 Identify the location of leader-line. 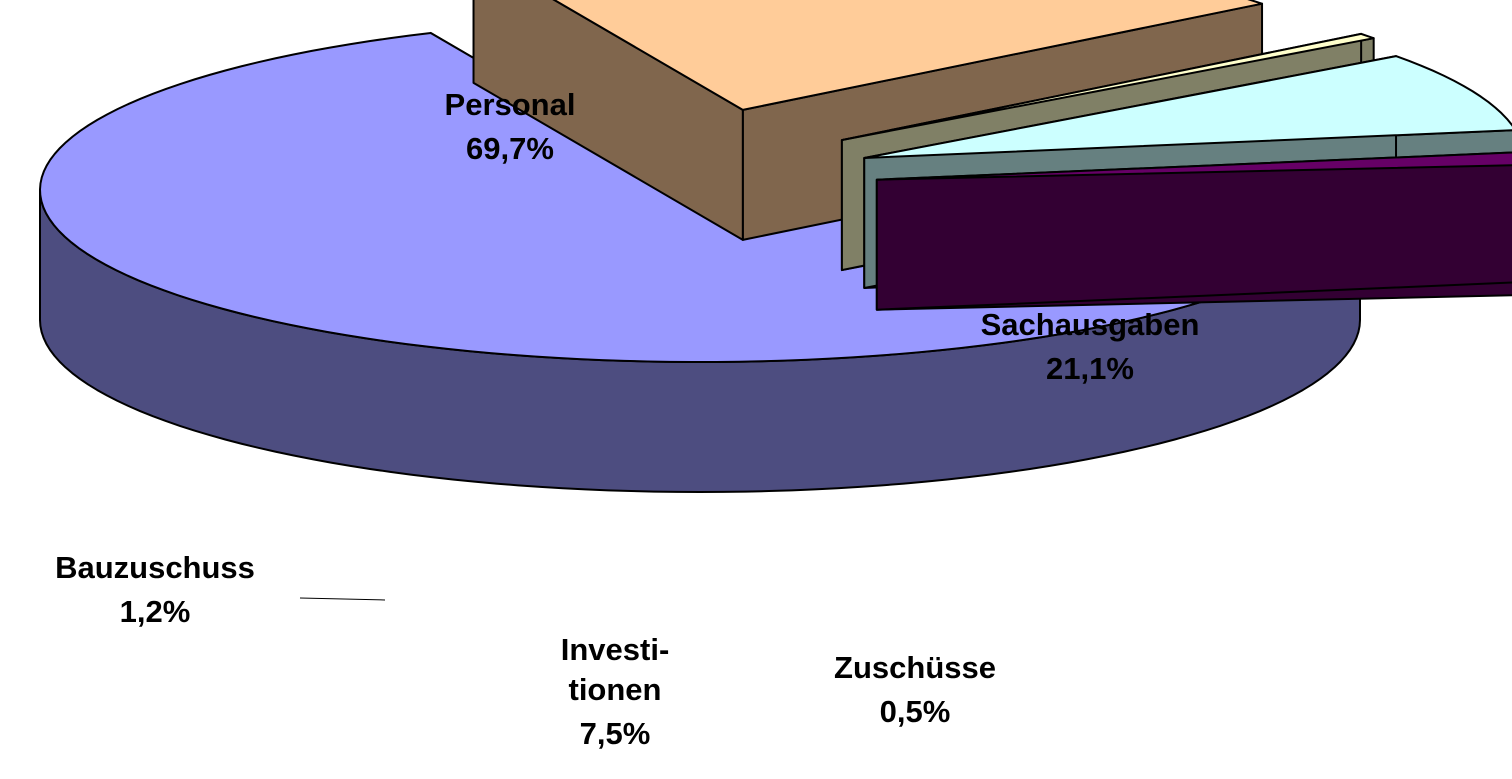
(342, 599).